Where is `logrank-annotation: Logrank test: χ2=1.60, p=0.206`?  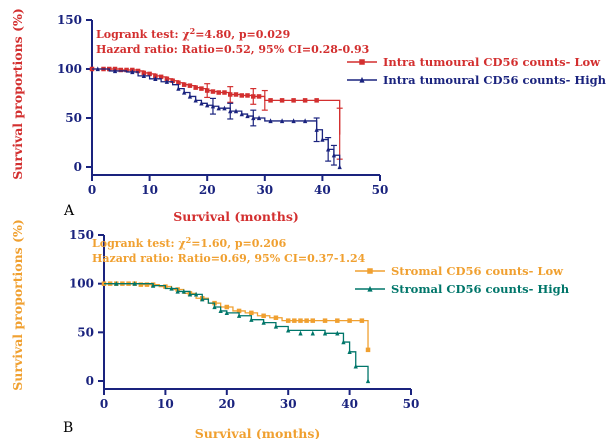
logrank-annotation: Logrank test: χ2=1.60, p=0.206 is located at coordinates (189, 242).